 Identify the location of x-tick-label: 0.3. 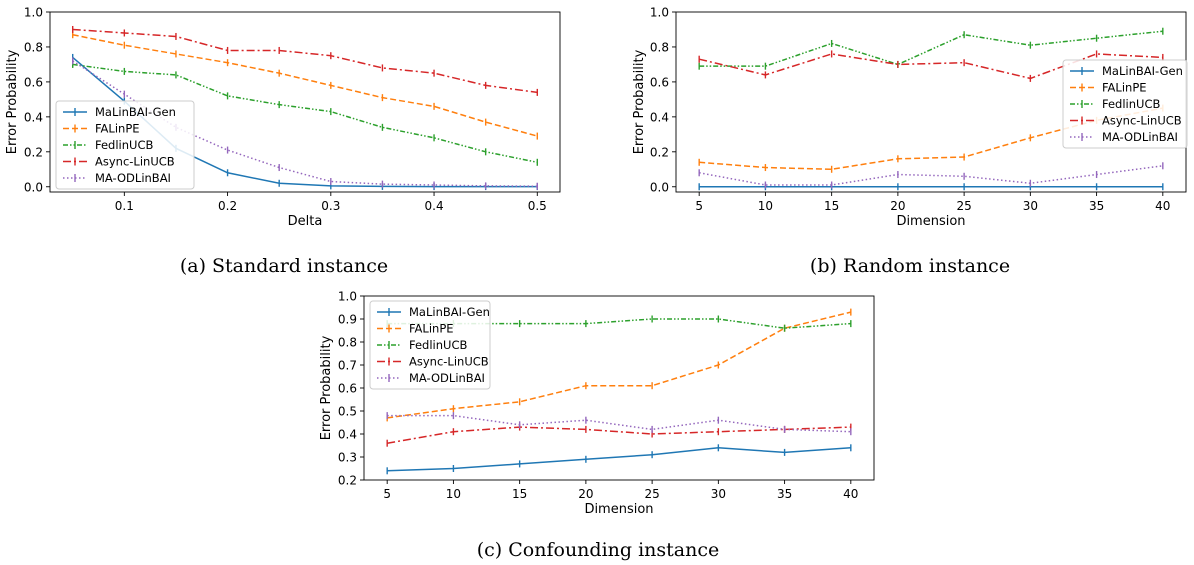
(330, 206).